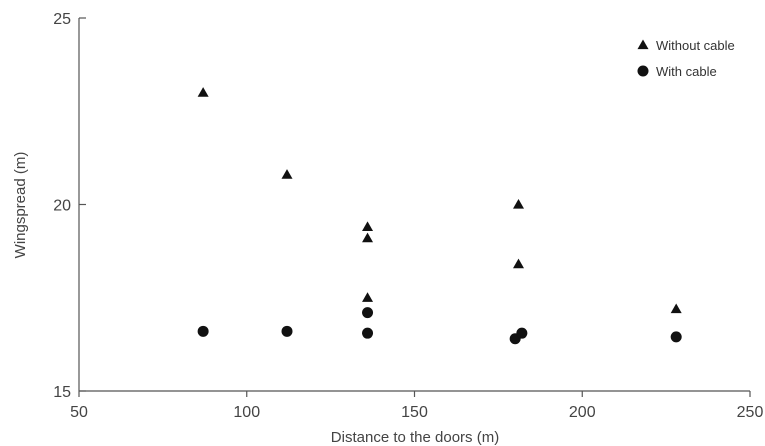 The image size is (765, 446). What do you see at coordinates (415, 437) in the screenshot?
I see `x-axis-label: Distance to the doors (m)` at bounding box center [415, 437].